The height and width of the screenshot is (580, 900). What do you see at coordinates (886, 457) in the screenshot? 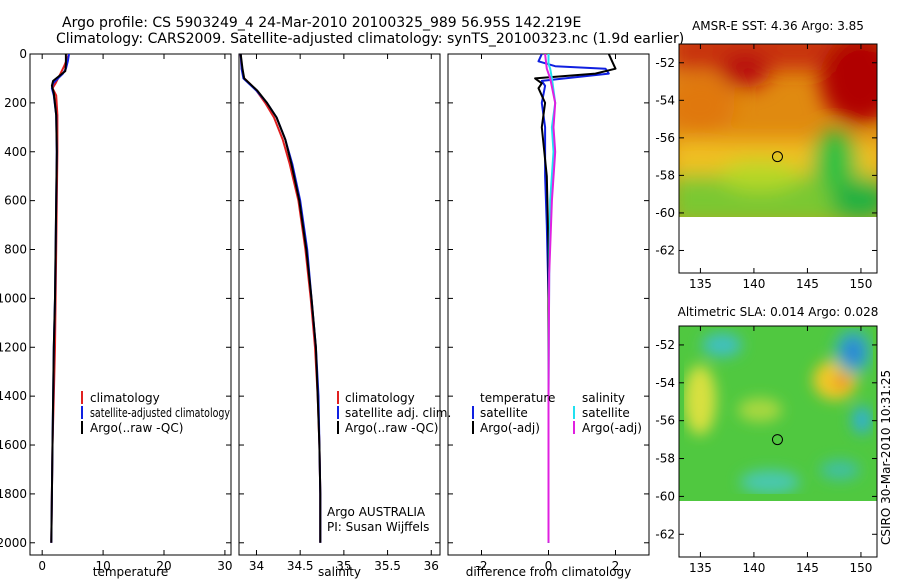
I see `timestamp-stamp: CSIRO 30-Mar-2010 10:31:25` at bounding box center [886, 457].